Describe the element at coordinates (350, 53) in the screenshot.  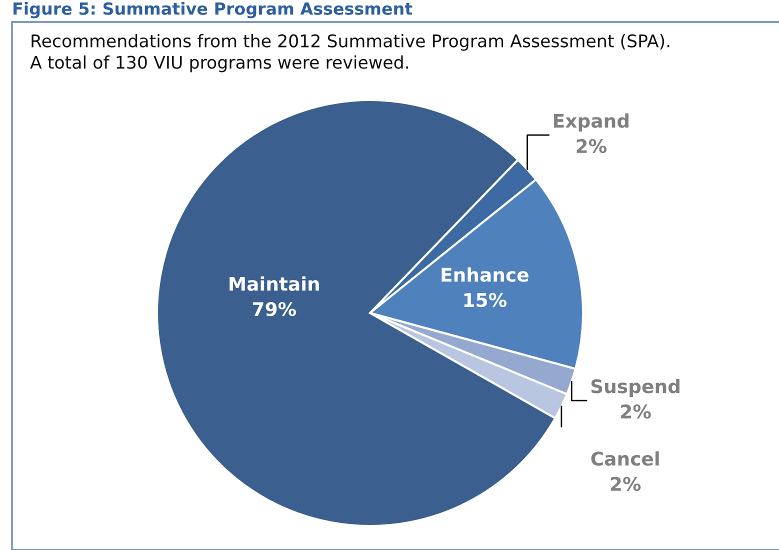
I see `chart-subtitle: Recommendations from the 2012 Summative Program Assessment (SPA). A total of 130 VIU programs were reviewed.` at that location.